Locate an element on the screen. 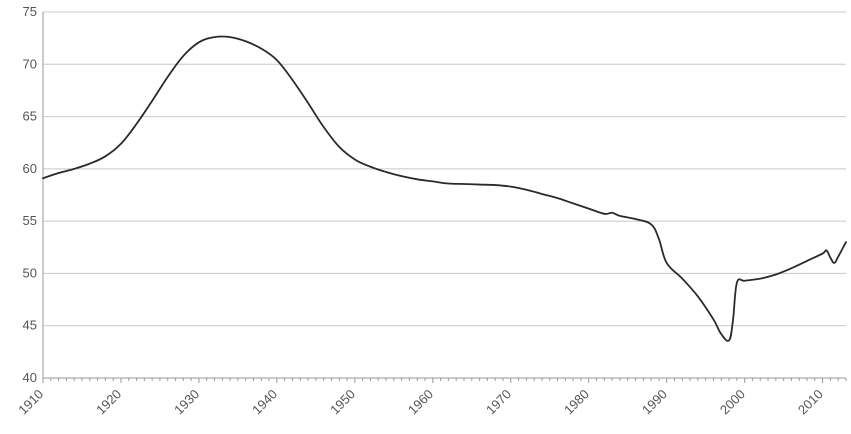 This screenshot has height=434, width=851. y-tick-label: 65 is located at coordinates (30, 116).